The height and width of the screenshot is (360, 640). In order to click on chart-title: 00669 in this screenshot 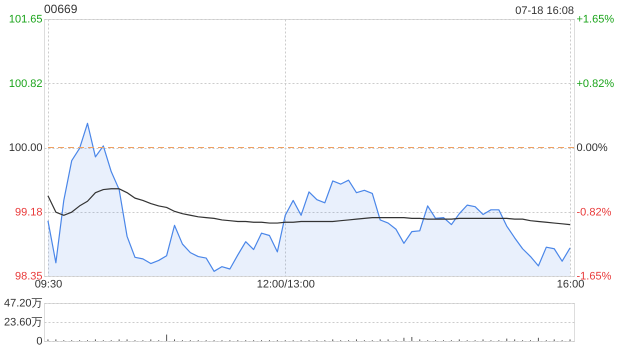, I will do `click(61, 9)`.